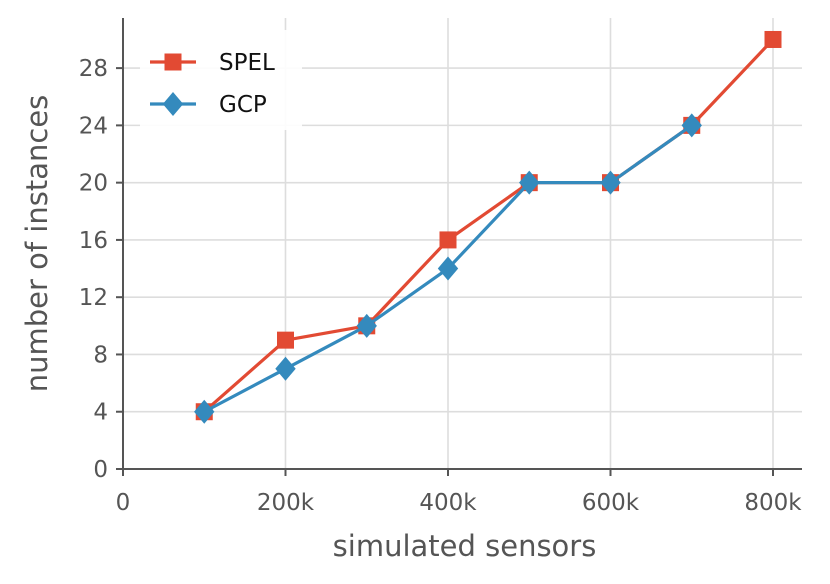  What do you see at coordinates (173, 104) in the screenshot?
I see `legend-marker-gcp` at bounding box center [173, 104].